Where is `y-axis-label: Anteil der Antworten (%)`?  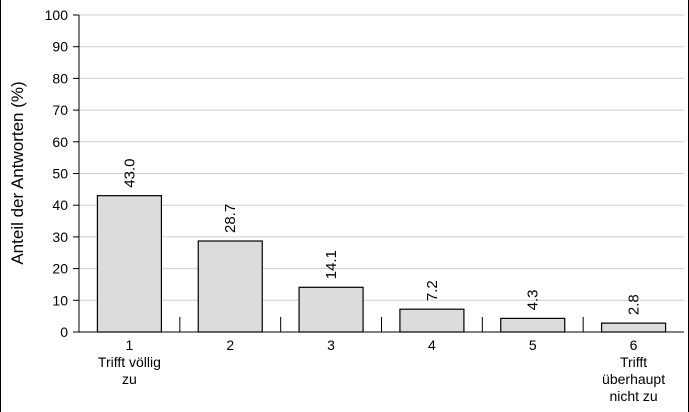
y-axis-label: Anteil der Antworten (%) is located at coordinates (17, 172).